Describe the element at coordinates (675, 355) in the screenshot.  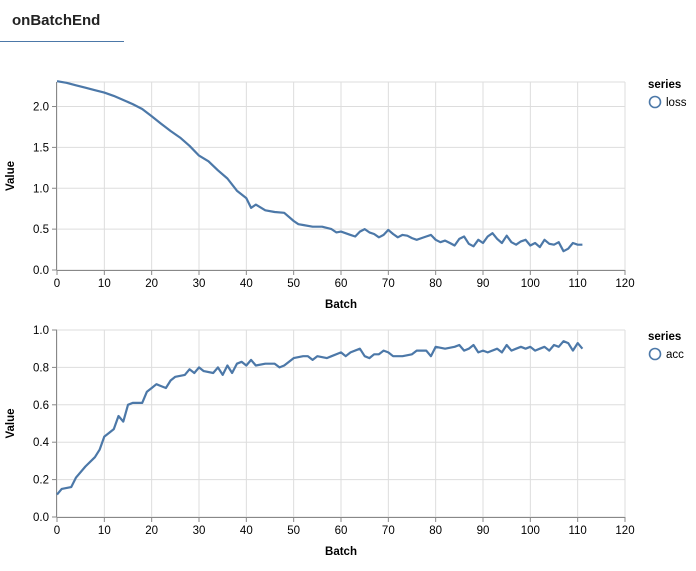
I see `legend-label: acc` at that location.